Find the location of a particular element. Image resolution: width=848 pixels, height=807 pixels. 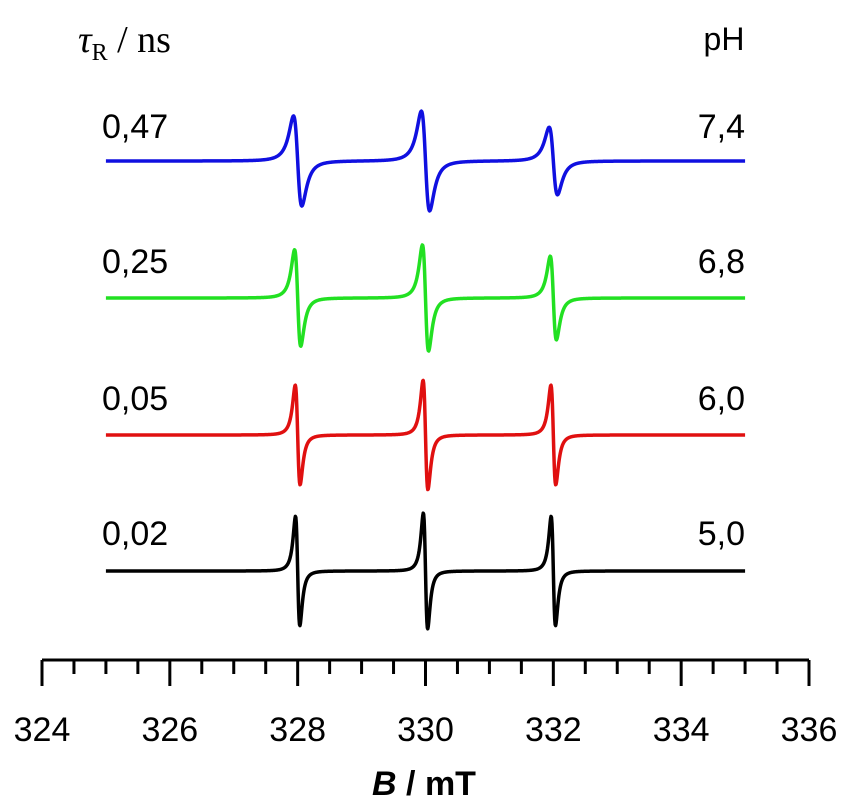

x-tick-label: 334 is located at coordinates (681, 730).